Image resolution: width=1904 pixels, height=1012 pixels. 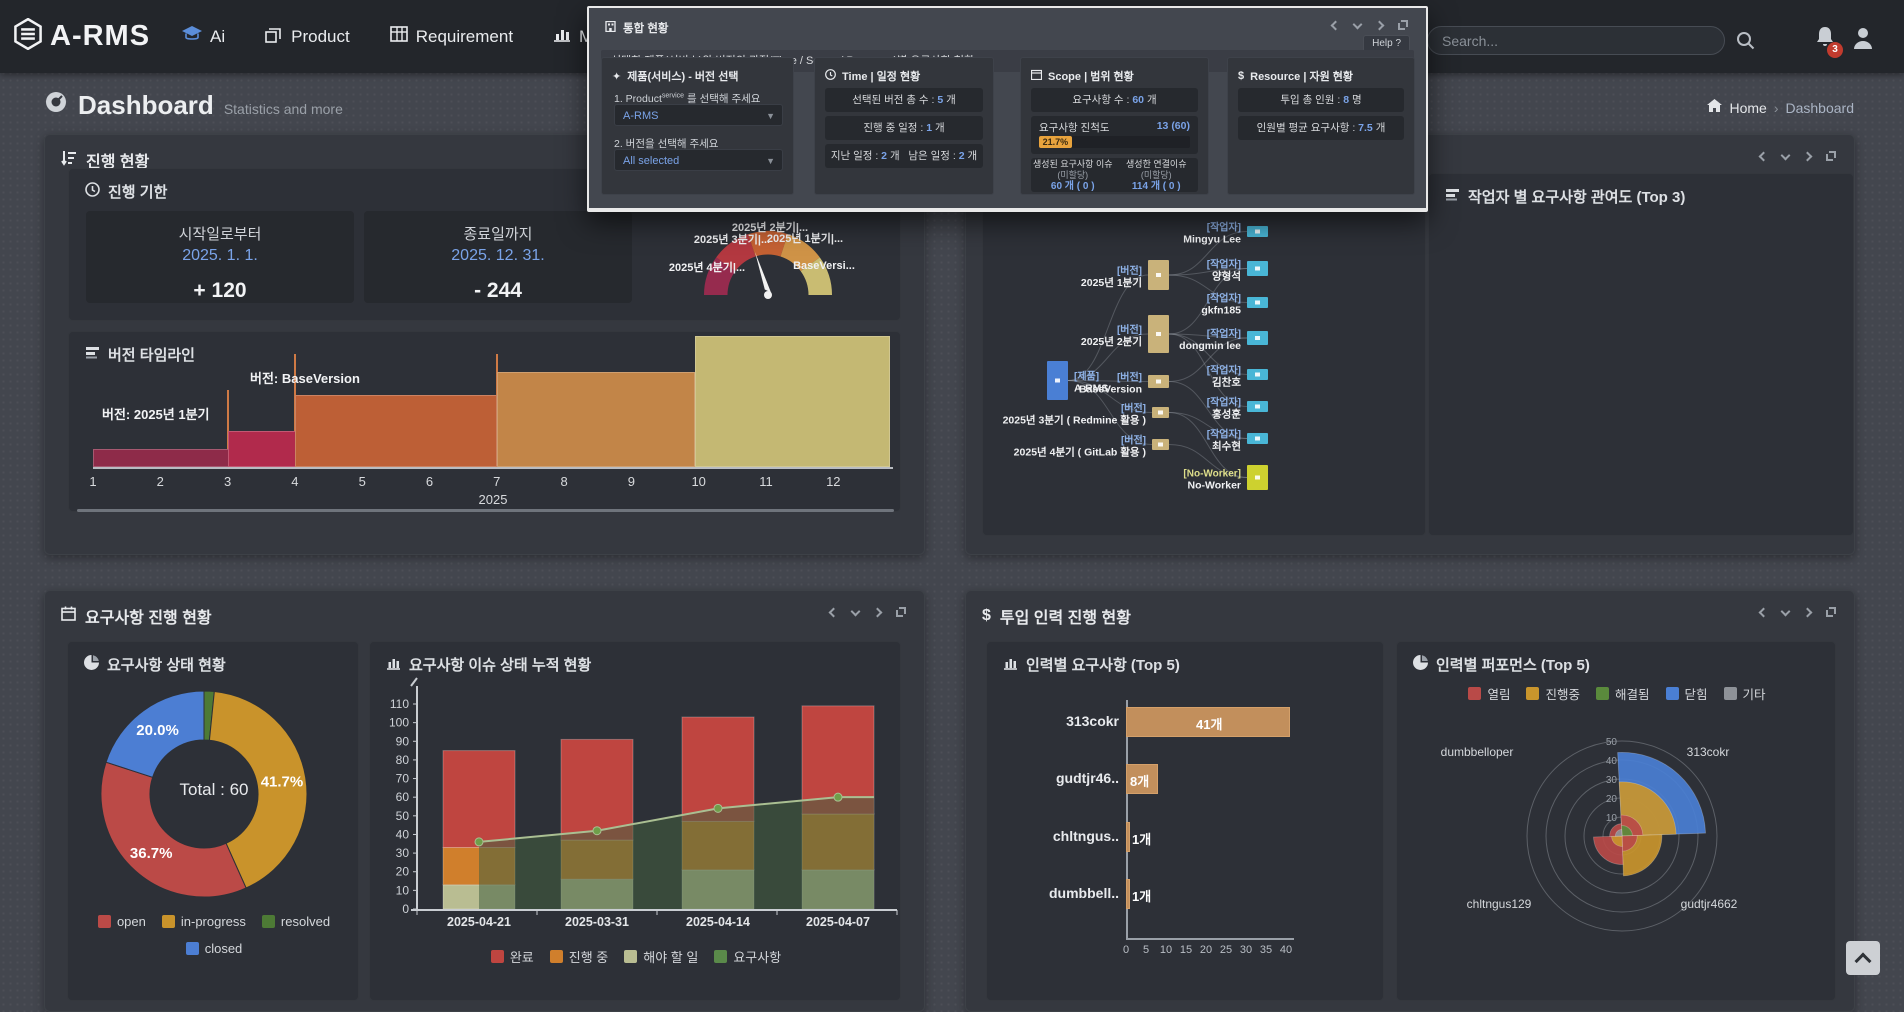 I want to click on legend-label: 닫힘, so click(x=1696, y=695).